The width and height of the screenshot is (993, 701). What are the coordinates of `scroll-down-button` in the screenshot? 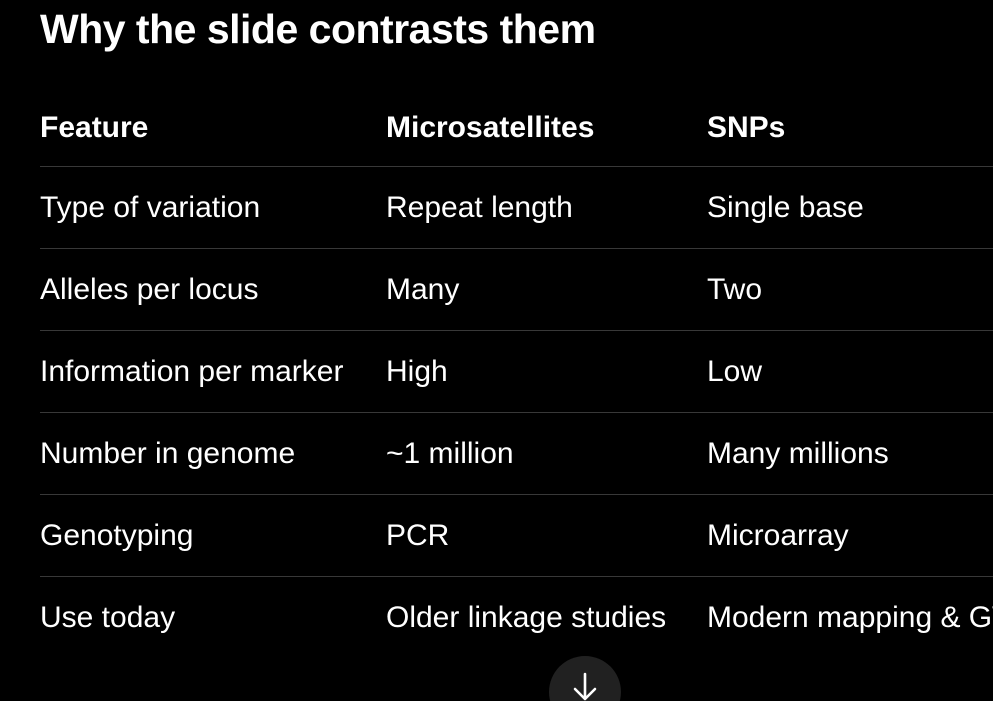 It's located at (585, 678).